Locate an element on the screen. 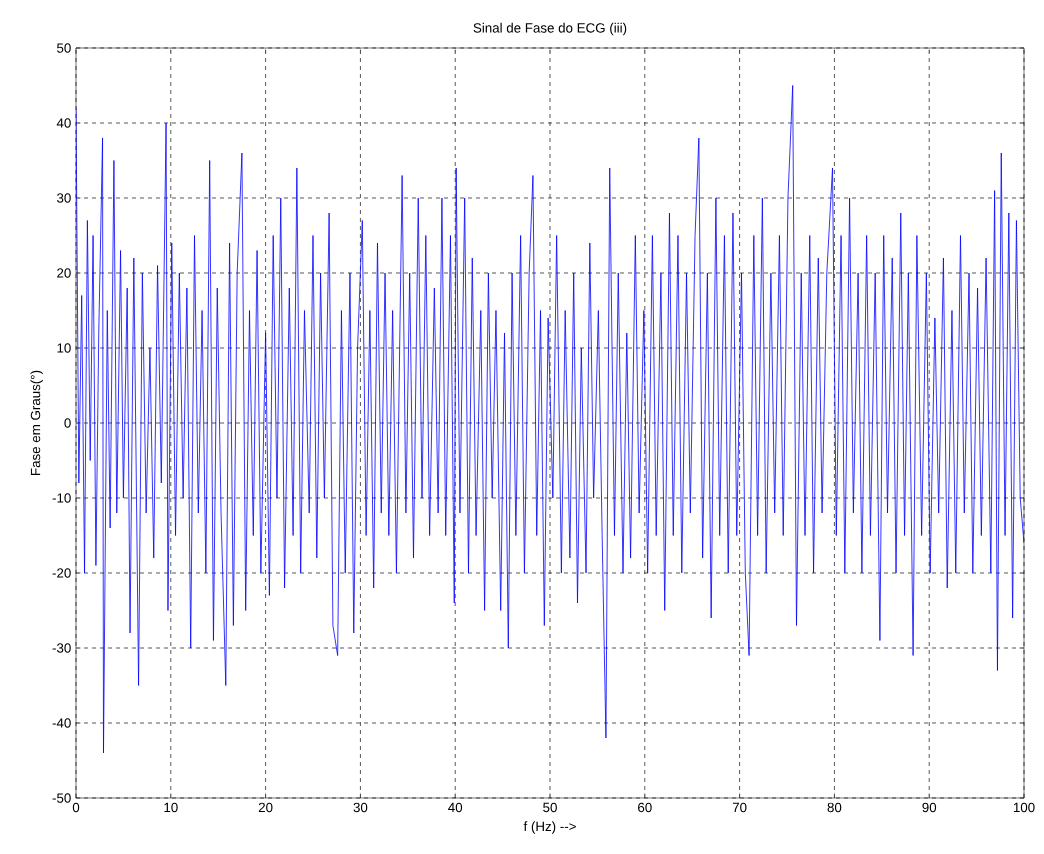 The height and width of the screenshot is (854, 1044). y-tick-label: 40 is located at coordinates (63, 123).